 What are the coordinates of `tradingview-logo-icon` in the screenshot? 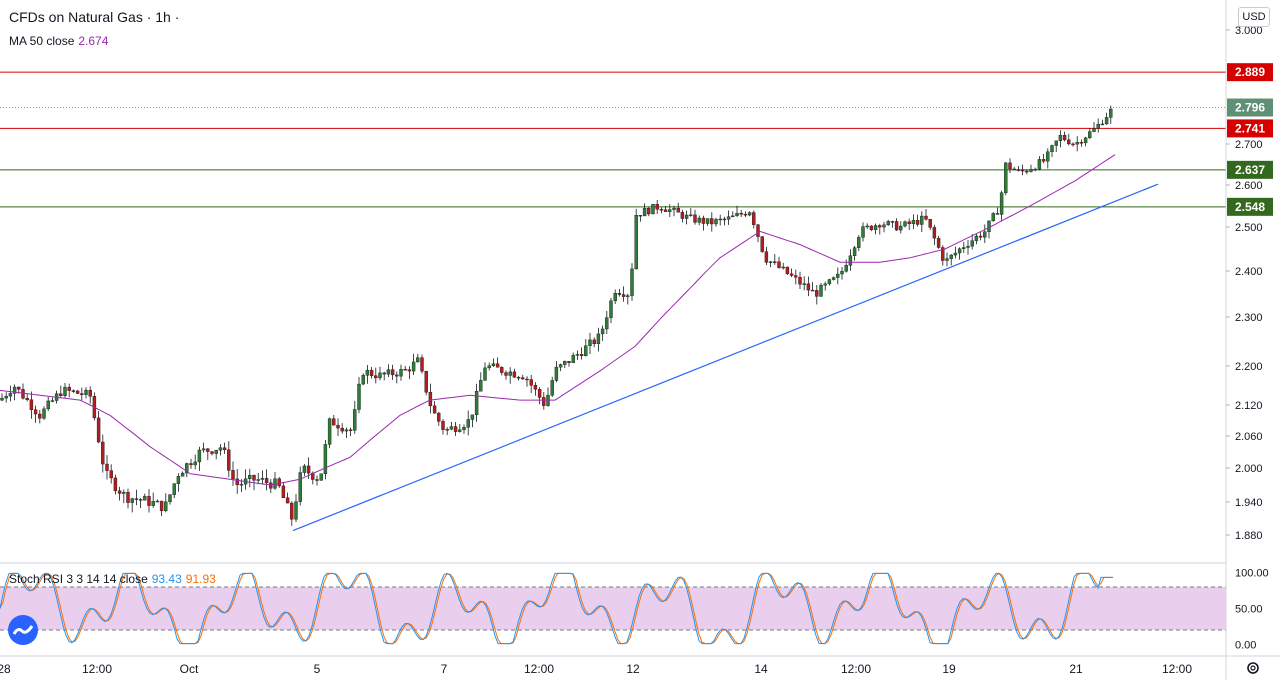 It's located at (23, 630).